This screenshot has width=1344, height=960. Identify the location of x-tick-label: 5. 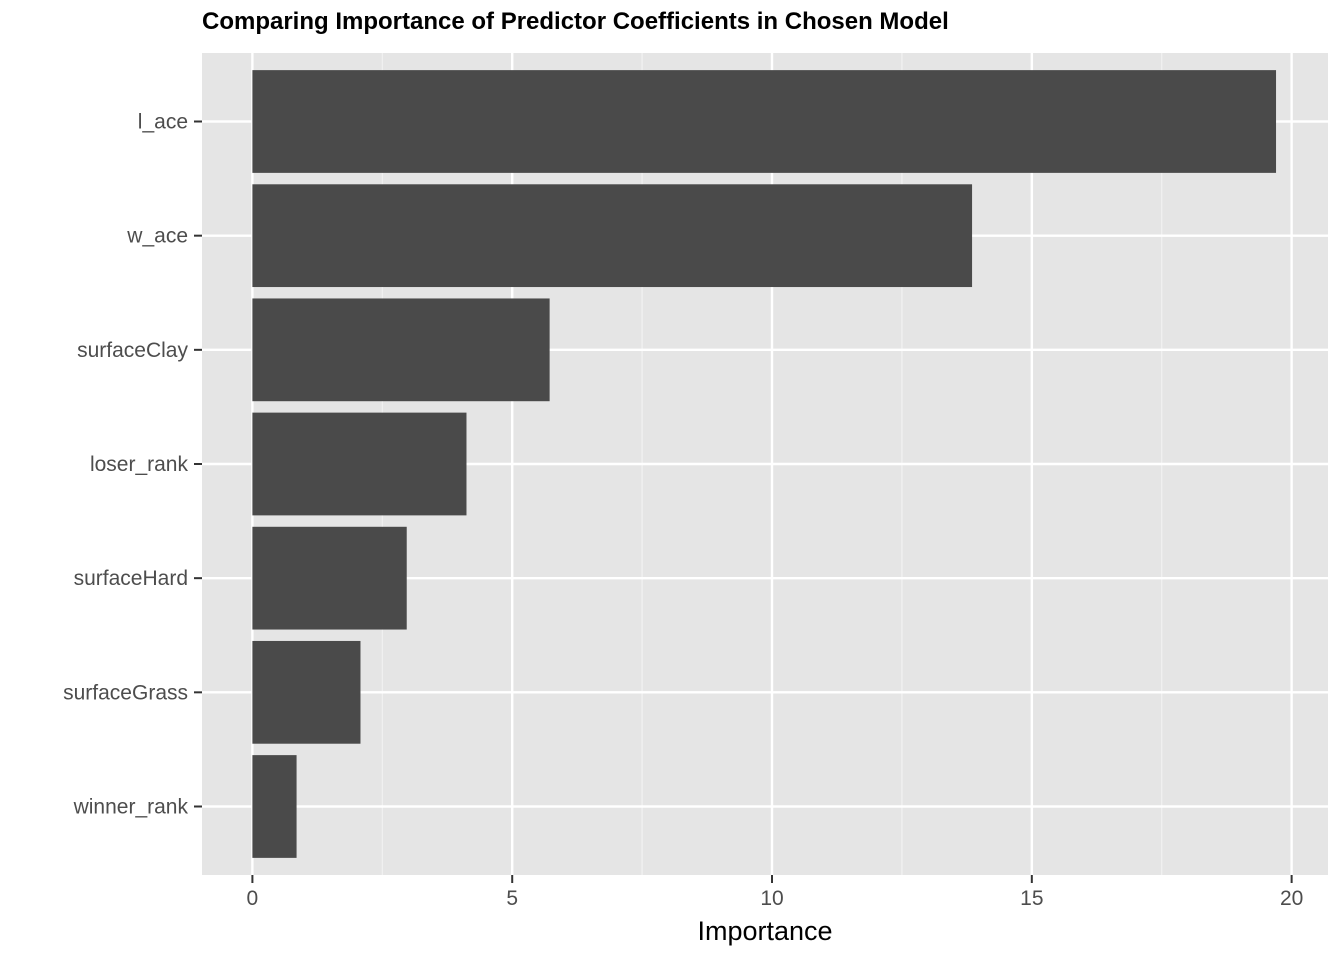
(512, 898).